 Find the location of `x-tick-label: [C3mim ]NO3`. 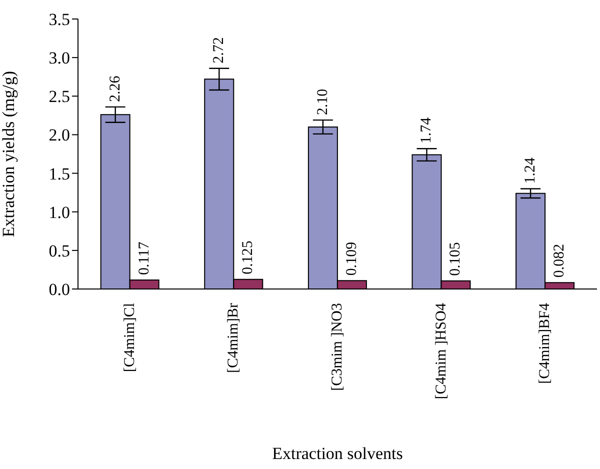

x-tick-label: [C3mim ]NO3 is located at coordinates (338, 347).